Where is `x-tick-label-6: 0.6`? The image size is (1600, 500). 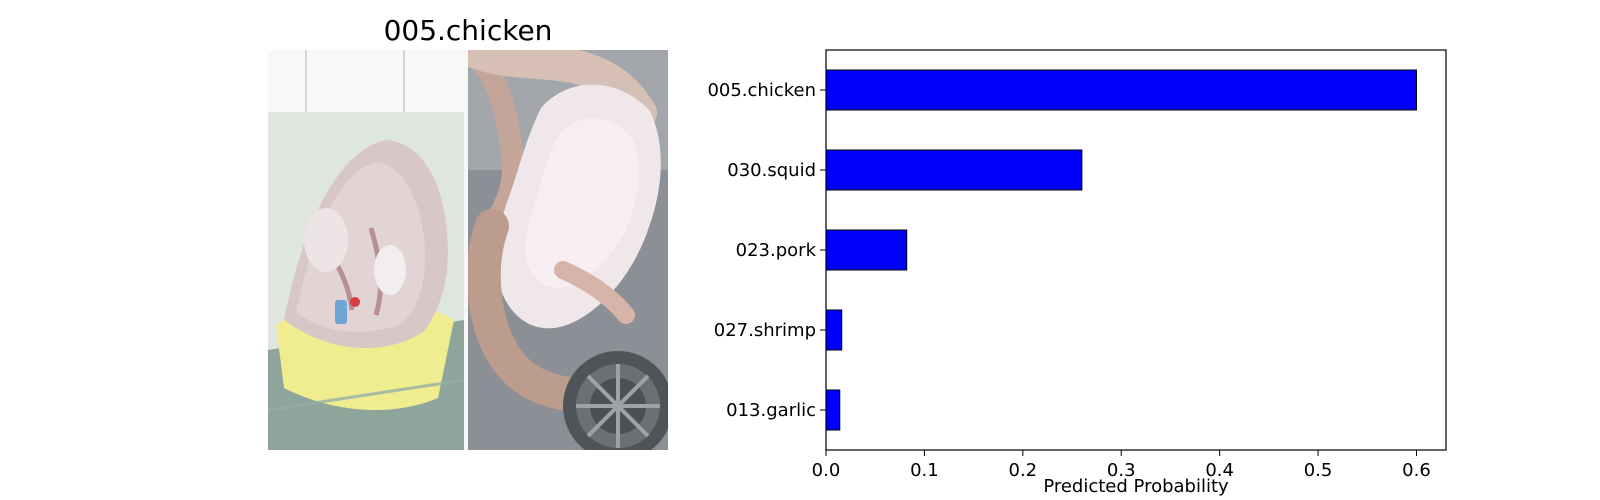 x-tick-label-6: 0.6 is located at coordinates (1416, 470).